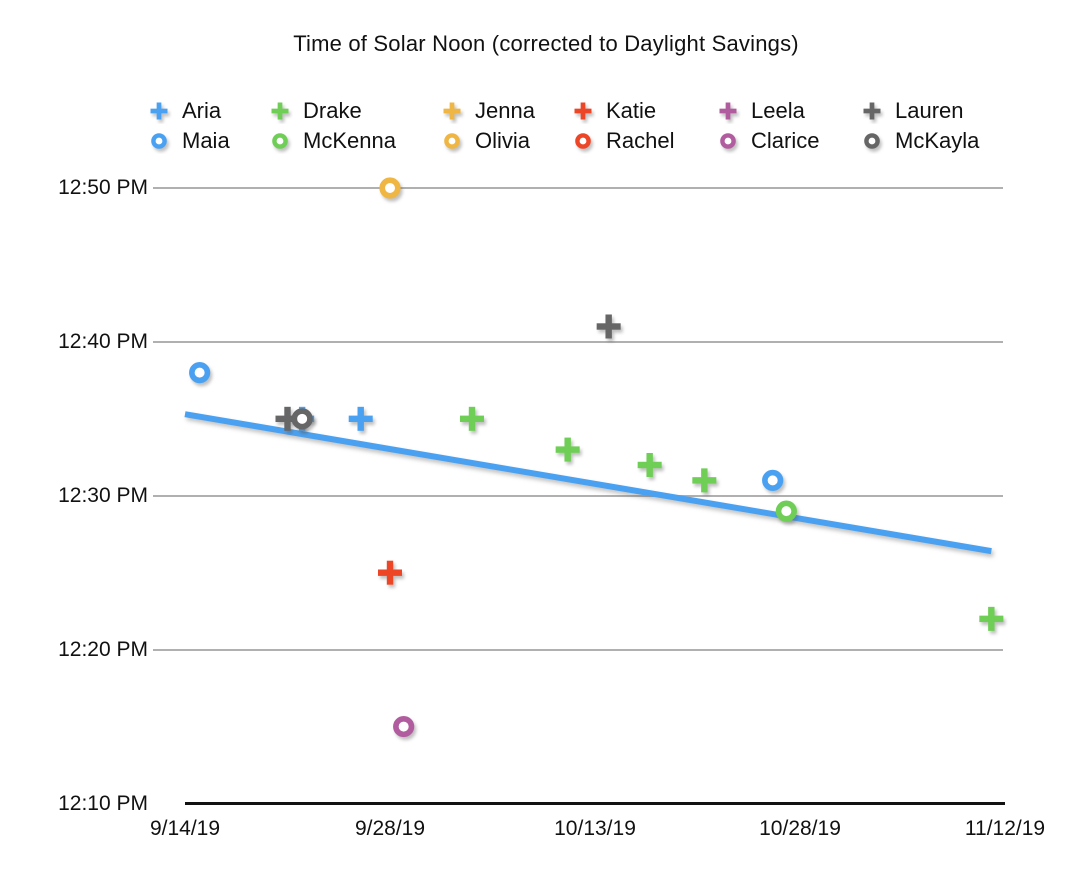 The width and height of the screenshot is (1092, 874). I want to click on x-tick-label: 9/28/19, so click(390, 828).